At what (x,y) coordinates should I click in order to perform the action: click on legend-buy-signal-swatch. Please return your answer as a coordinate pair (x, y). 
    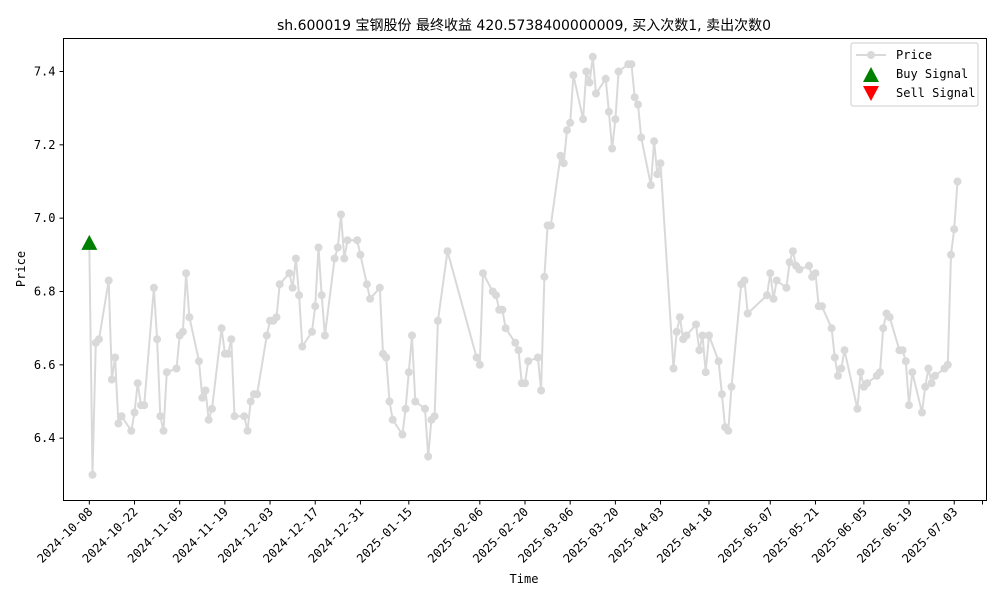
    Looking at the image, I should click on (871, 74).